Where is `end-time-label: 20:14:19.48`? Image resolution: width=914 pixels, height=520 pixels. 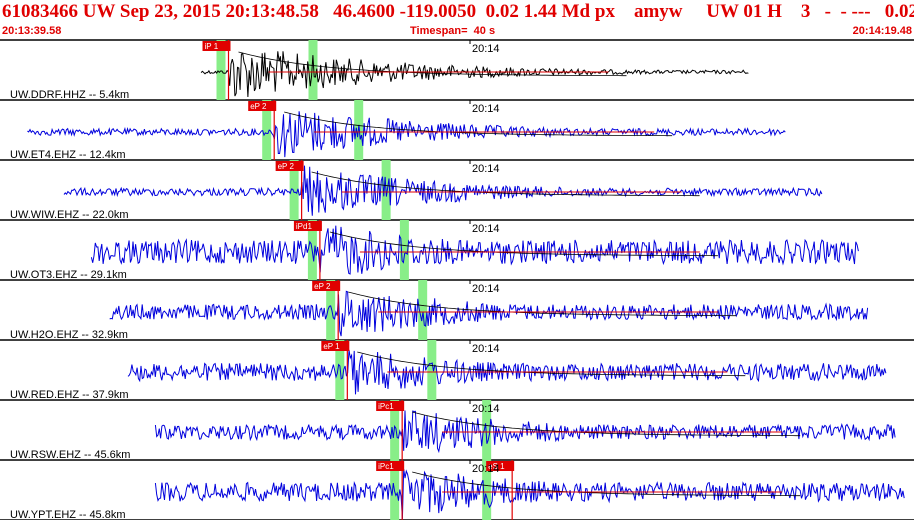
end-time-label: 20:14:19.48 is located at coordinates (882, 31).